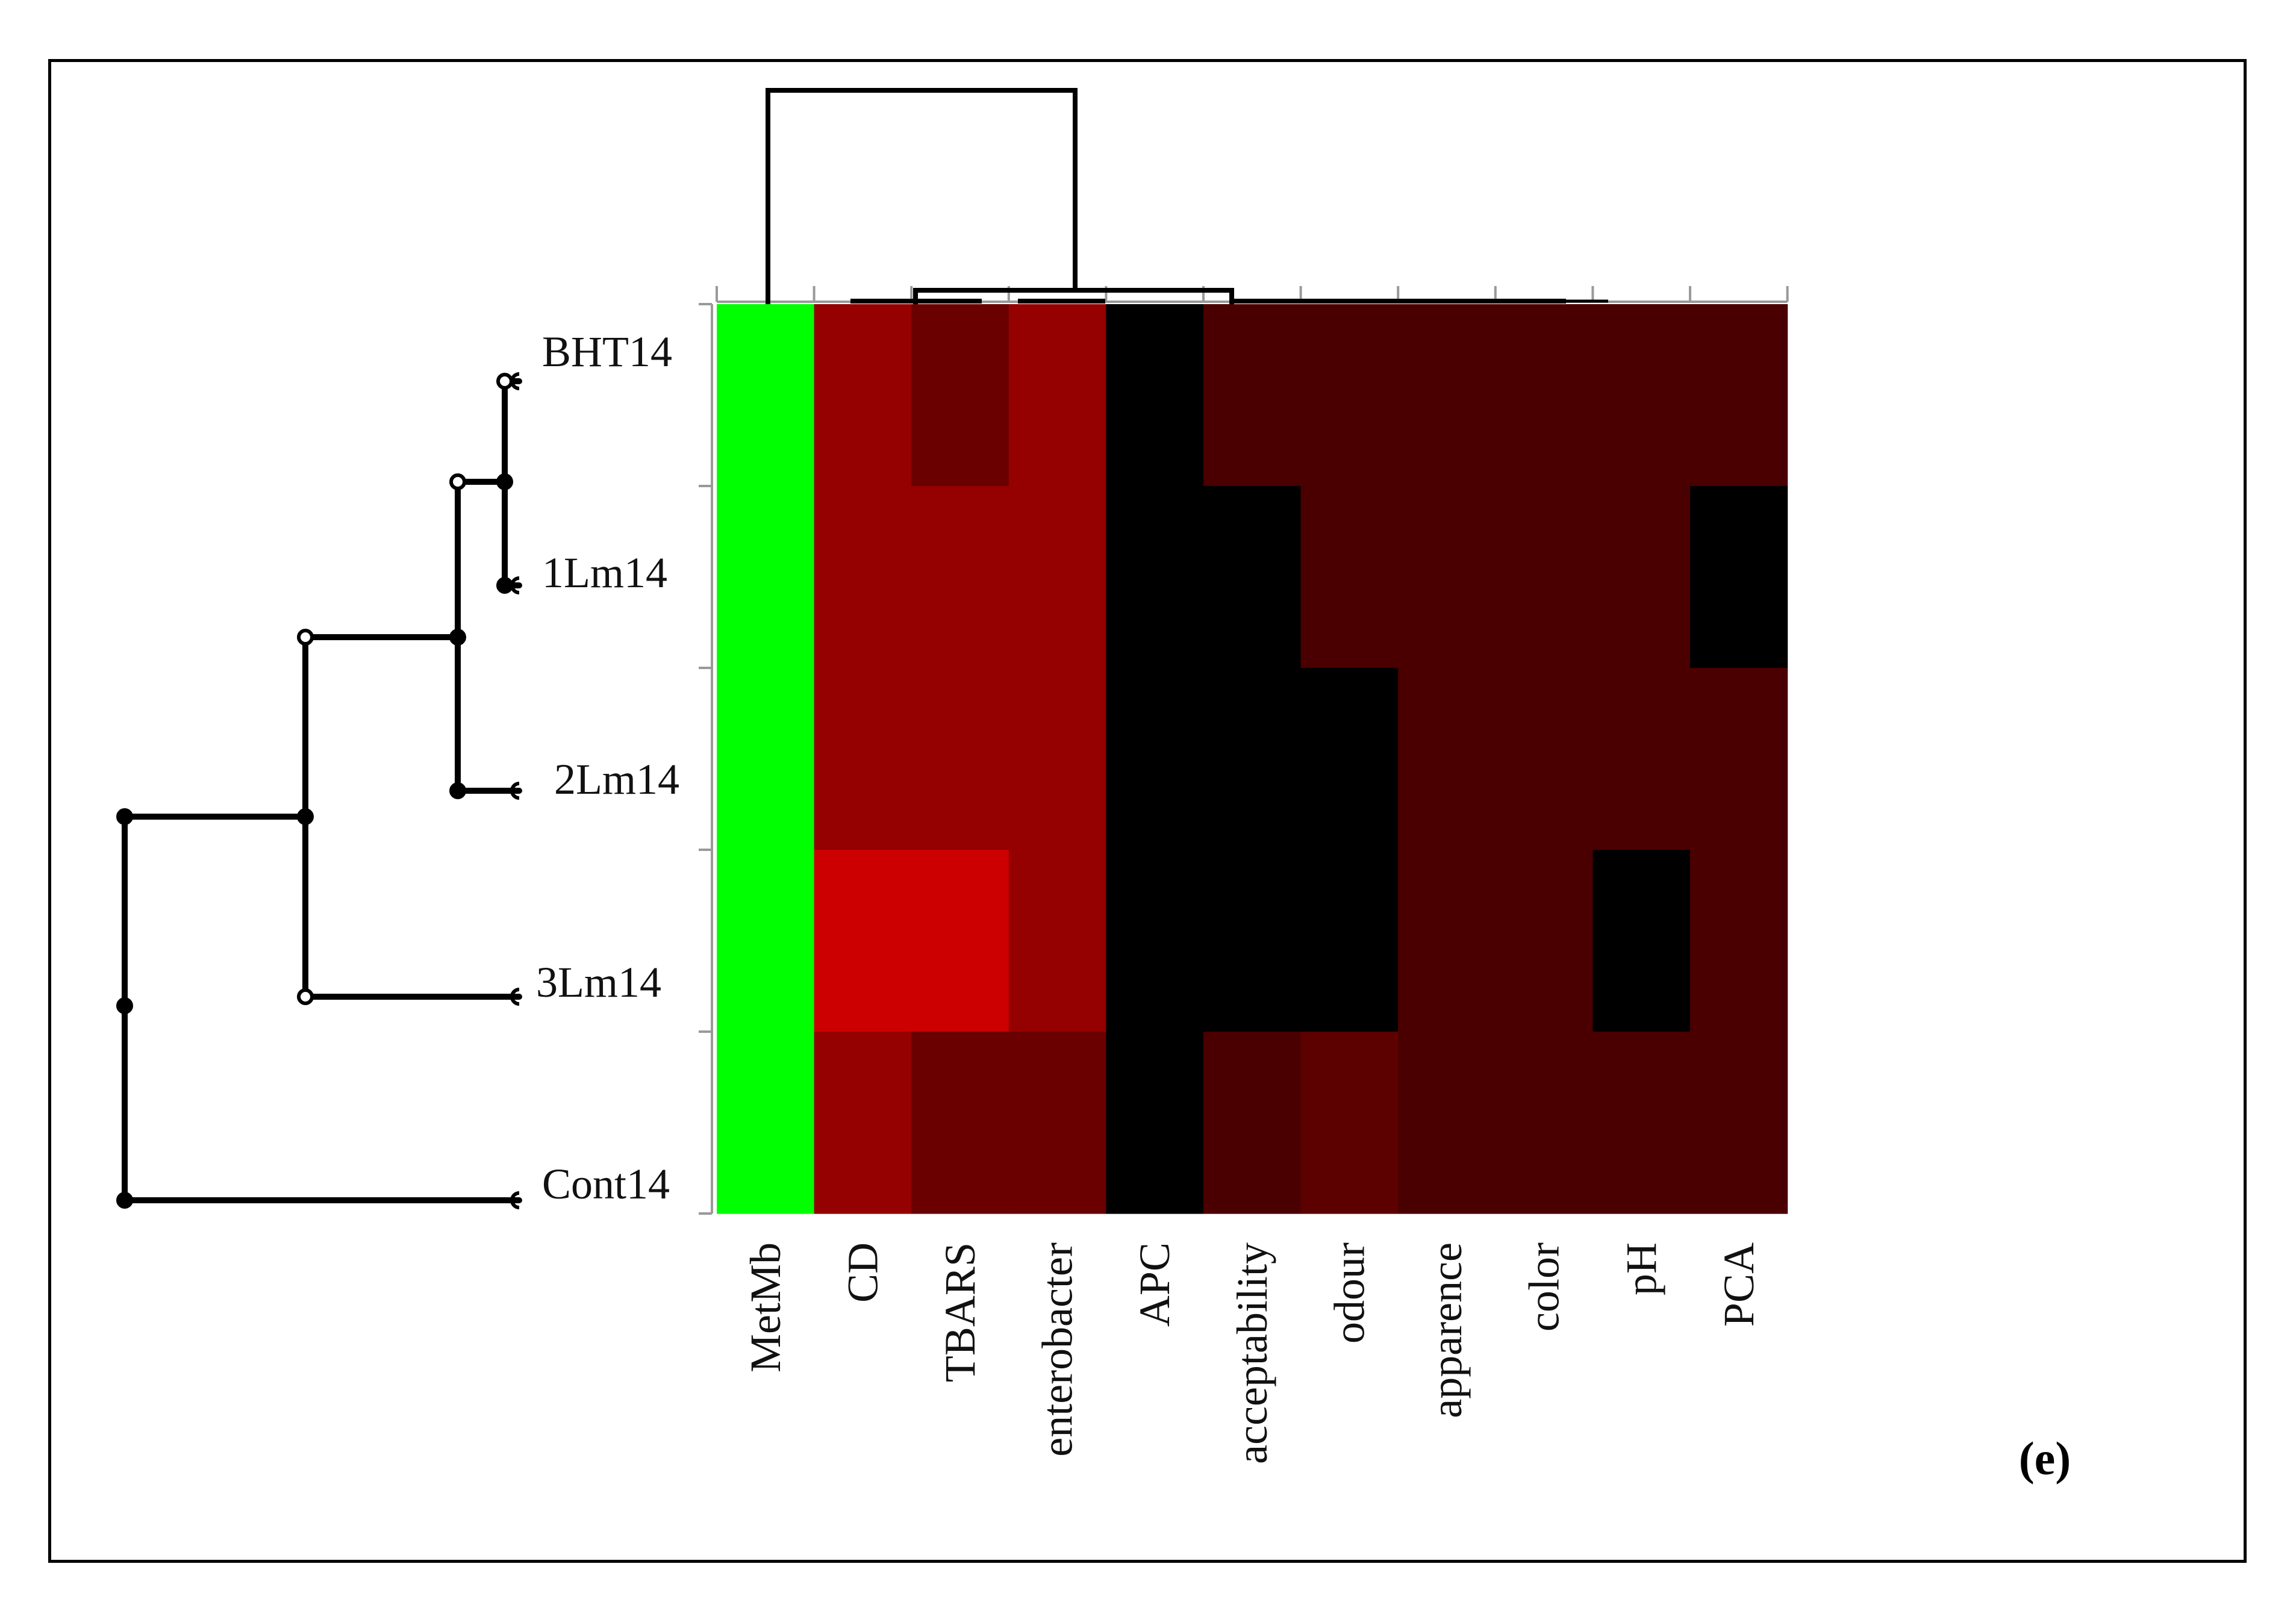  I want to click on cell-3lm14-metmb, so click(766, 941).